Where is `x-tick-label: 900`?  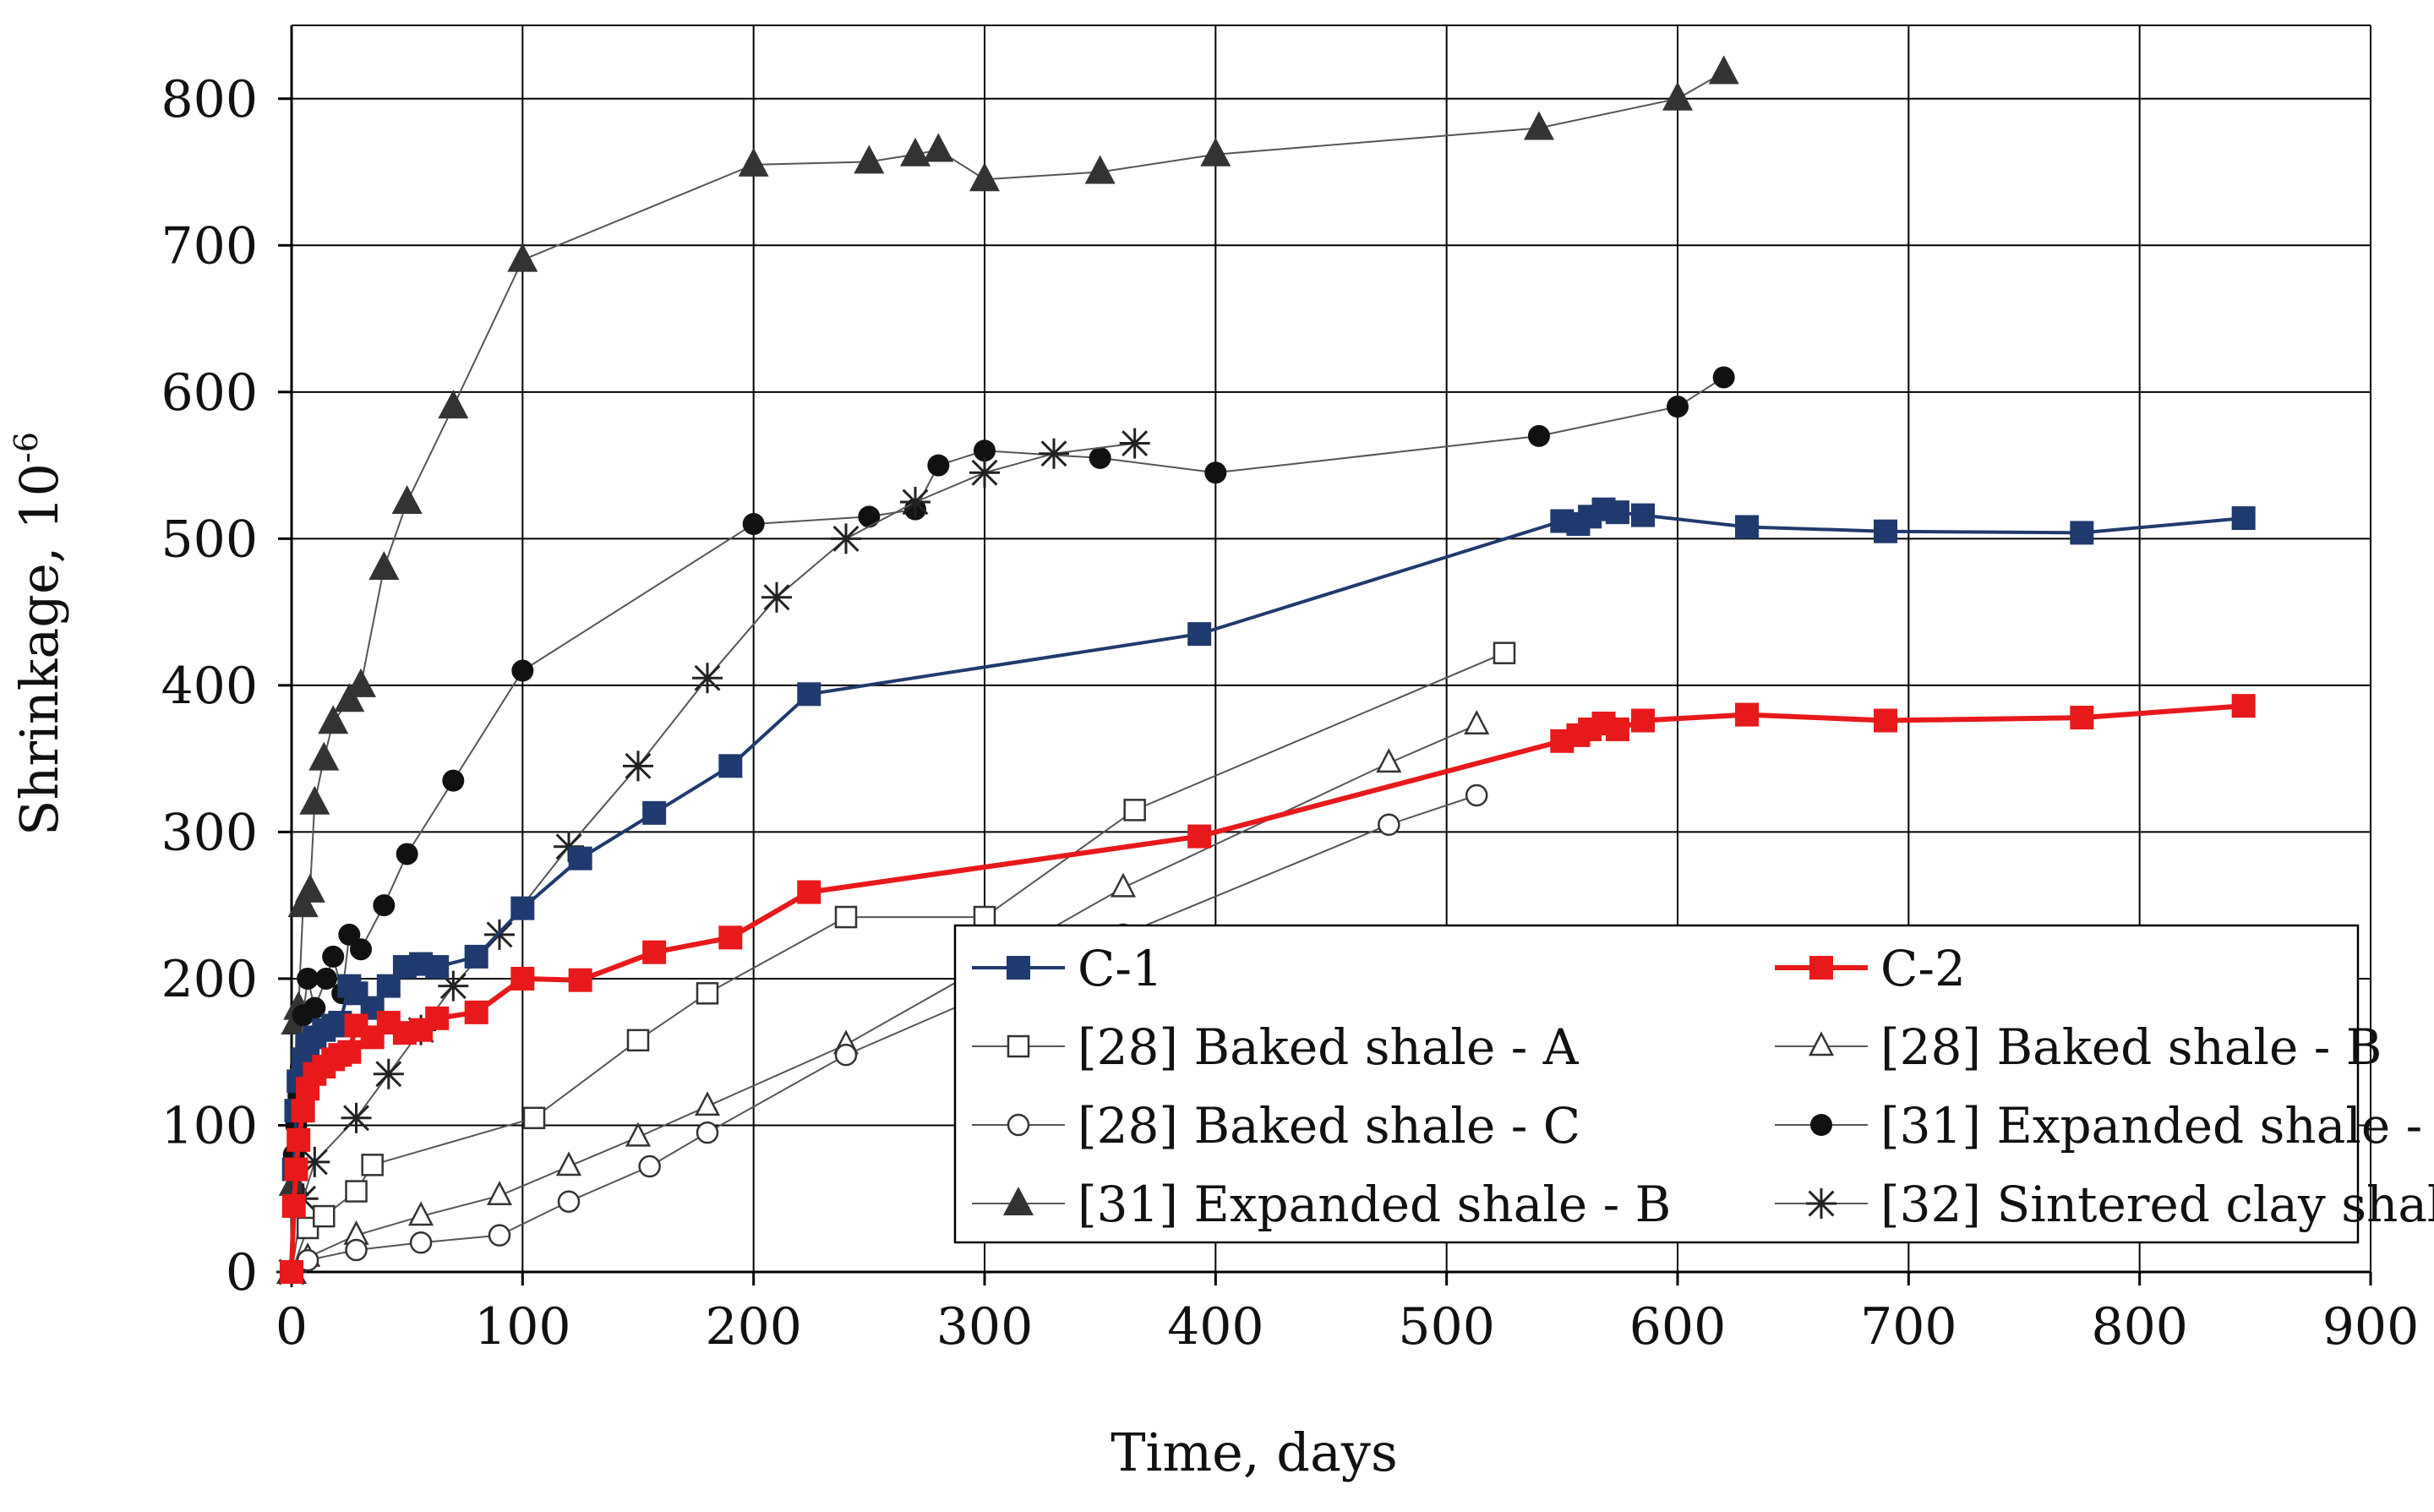 x-tick-label: 900 is located at coordinates (2371, 1326).